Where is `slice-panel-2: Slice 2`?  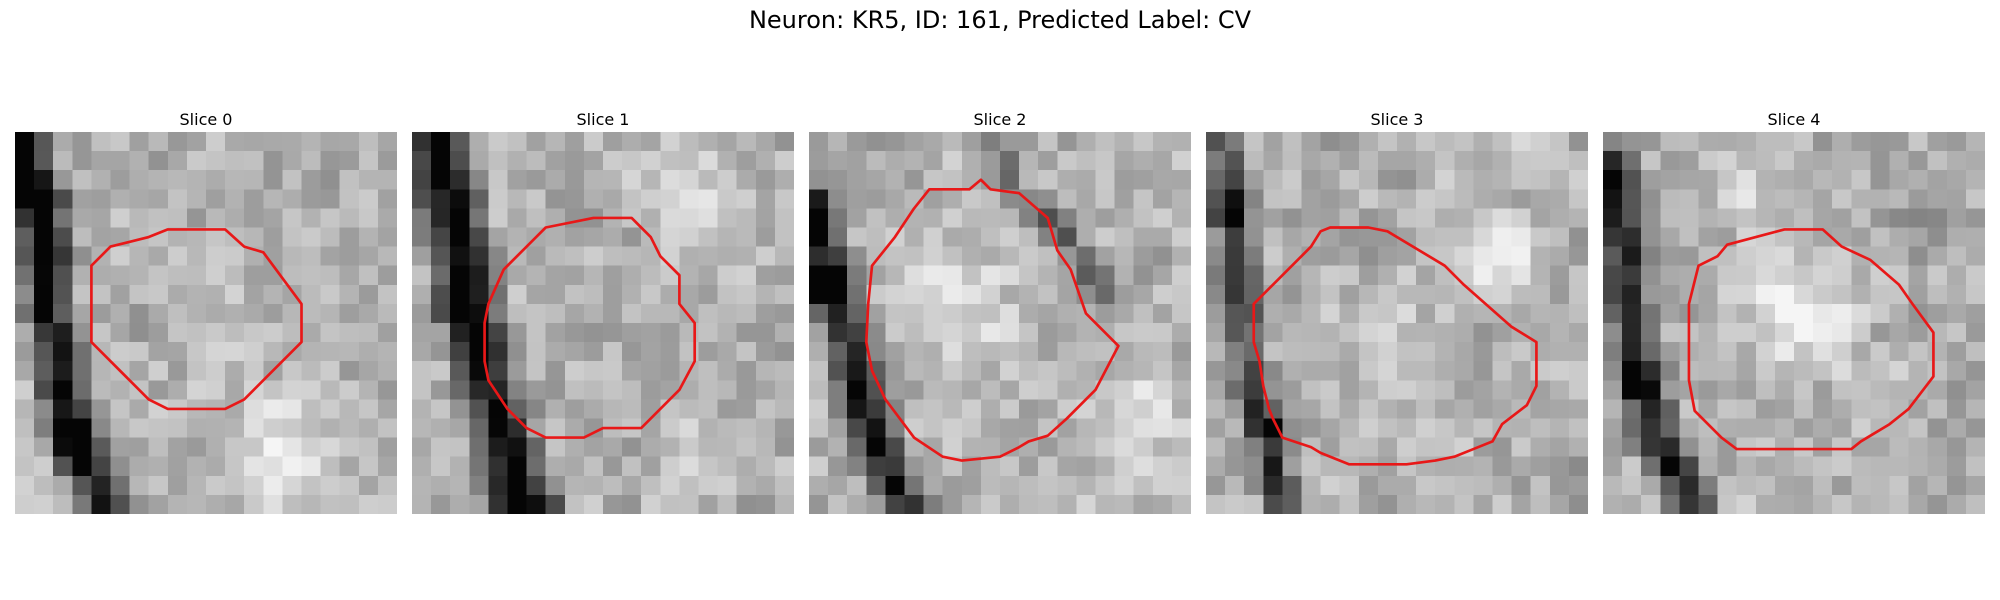
slice-panel-2: Slice 2 is located at coordinates (1000, 311).